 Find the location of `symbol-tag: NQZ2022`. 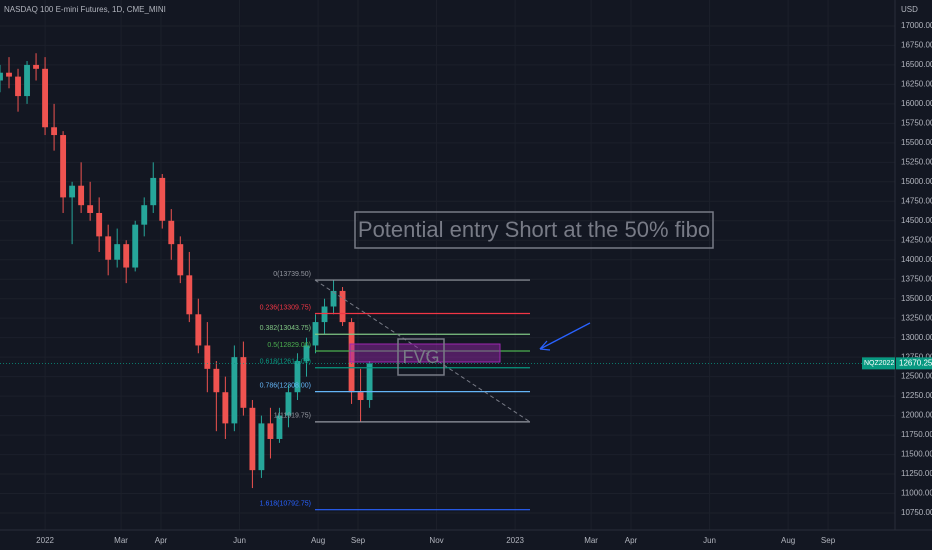

symbol-tag: NQZ2022 is located at coordinates (879, 363).